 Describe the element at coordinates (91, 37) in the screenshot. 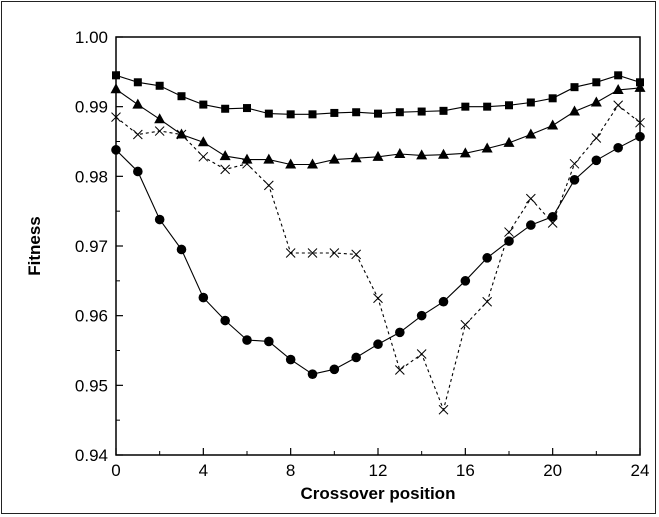

I see `y-tick-label: 1.00` at that location.